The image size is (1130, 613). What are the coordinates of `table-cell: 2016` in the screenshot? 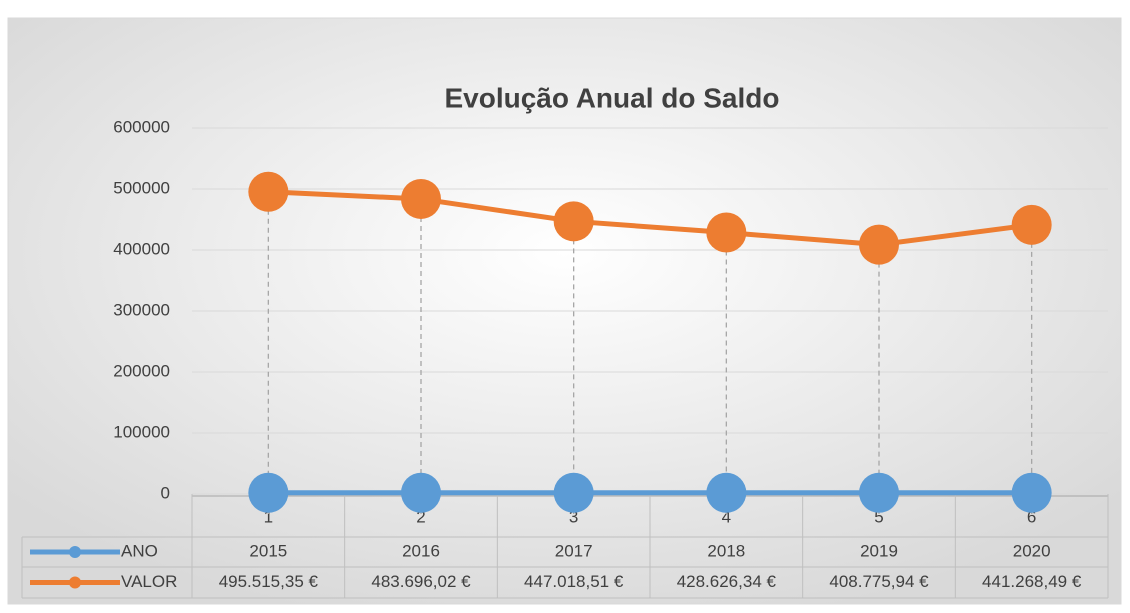 It's located at (421, 550).